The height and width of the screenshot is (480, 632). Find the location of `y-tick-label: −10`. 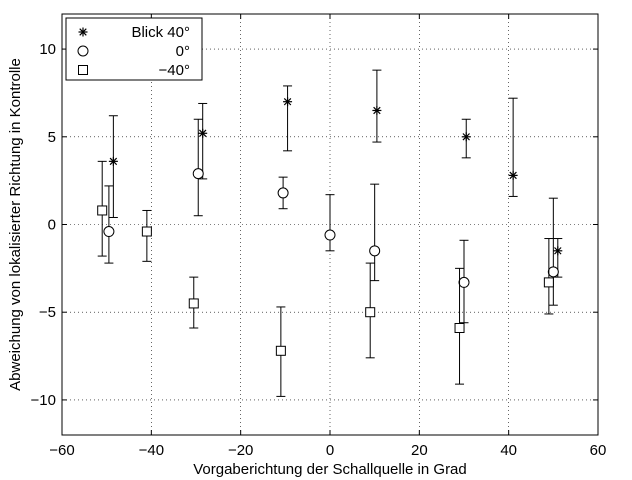

y-tick-label: −10 is located at coordinates (43, 400).